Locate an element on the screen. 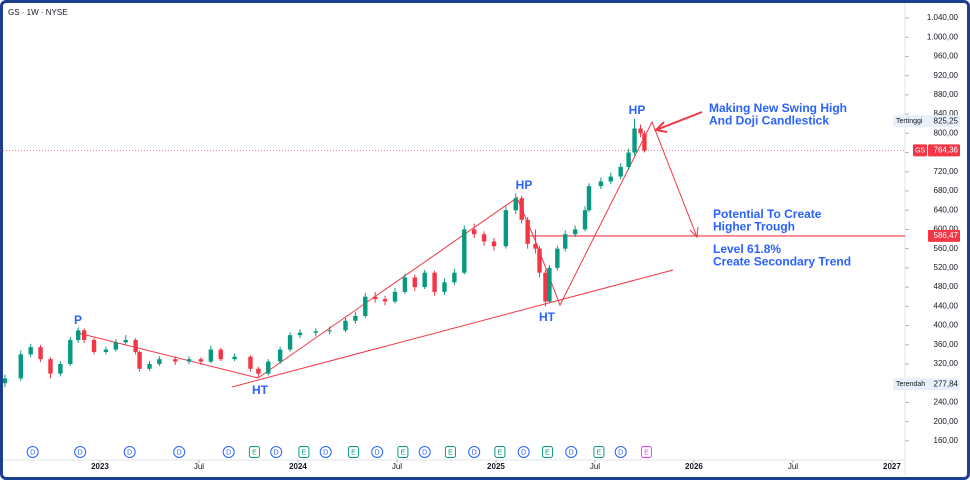 This screenshot has width=970, height=480. extreme-box is located at coordinates (926, 121).